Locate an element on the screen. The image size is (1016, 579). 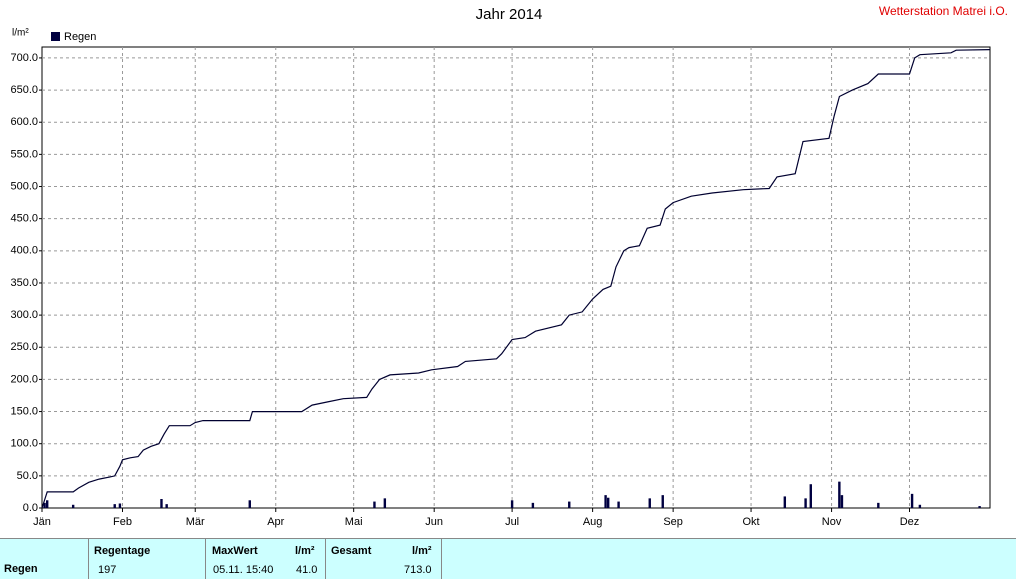
legend-label: Regen is located at coordinates (80, 37).